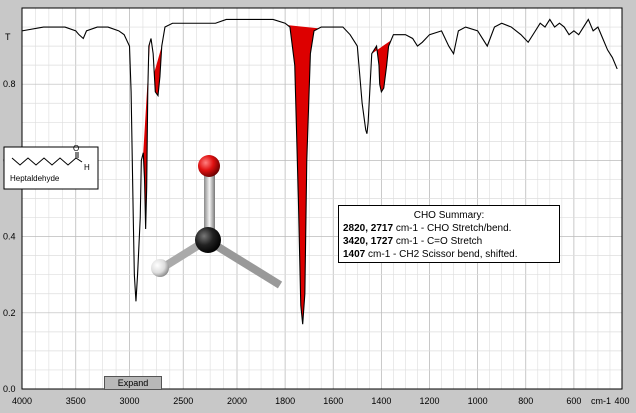 The width and height of the screenshot is (636, 413). Describe the element at coordinates (9, 389) in the screenshot. I see `y-tick-label-0.0: 0.0` at that location.